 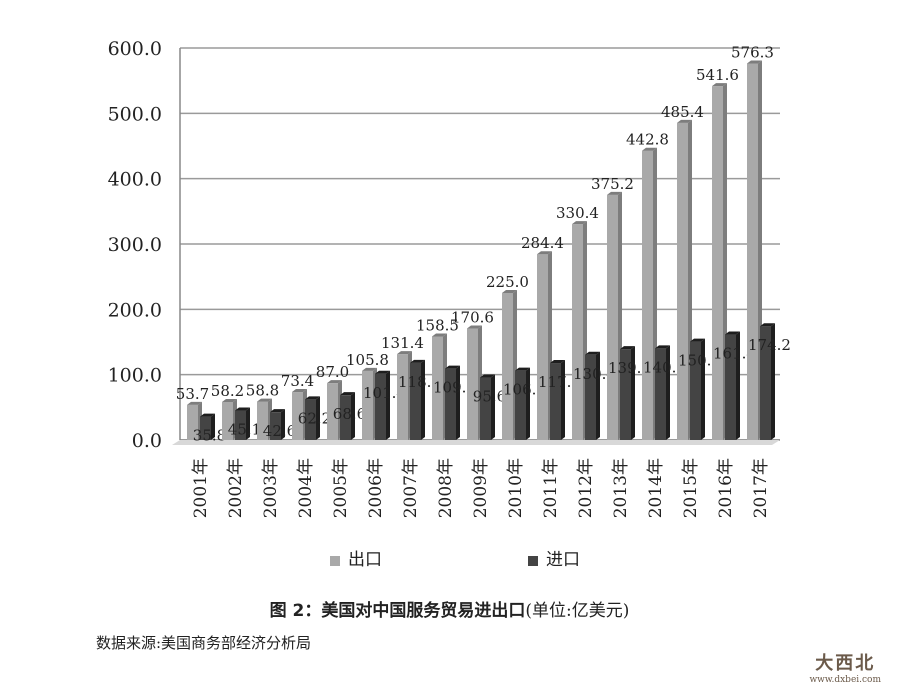 I want to click on data-label-export: 105.8, so click(x=367, y=360).